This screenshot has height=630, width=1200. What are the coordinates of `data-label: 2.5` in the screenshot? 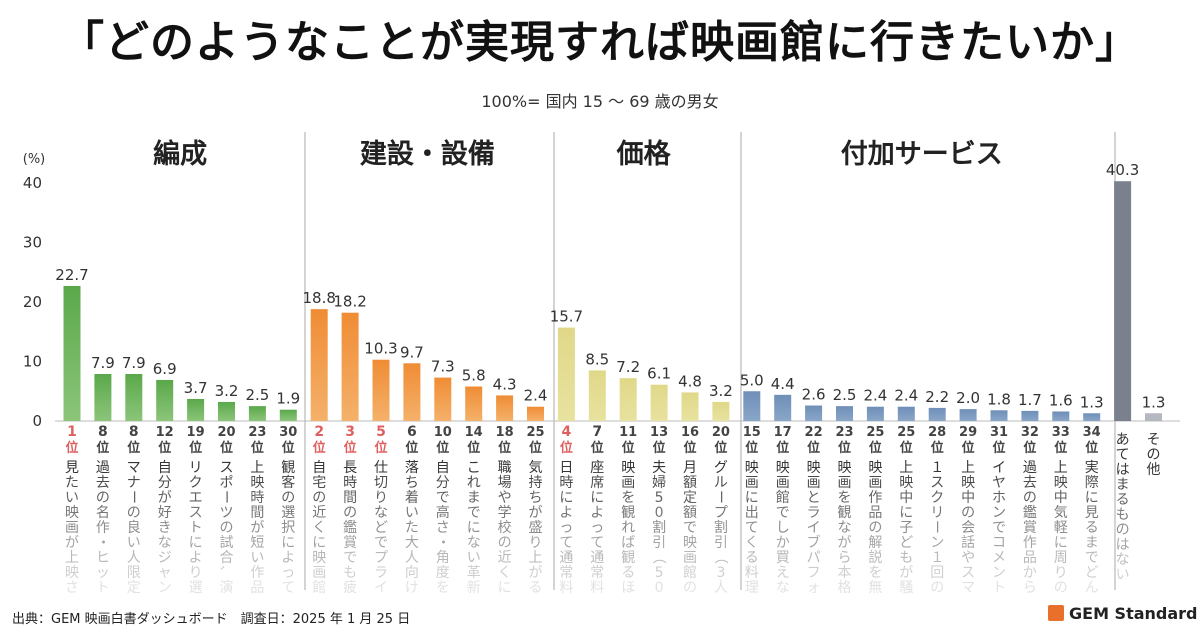 It's located at (845, 395).